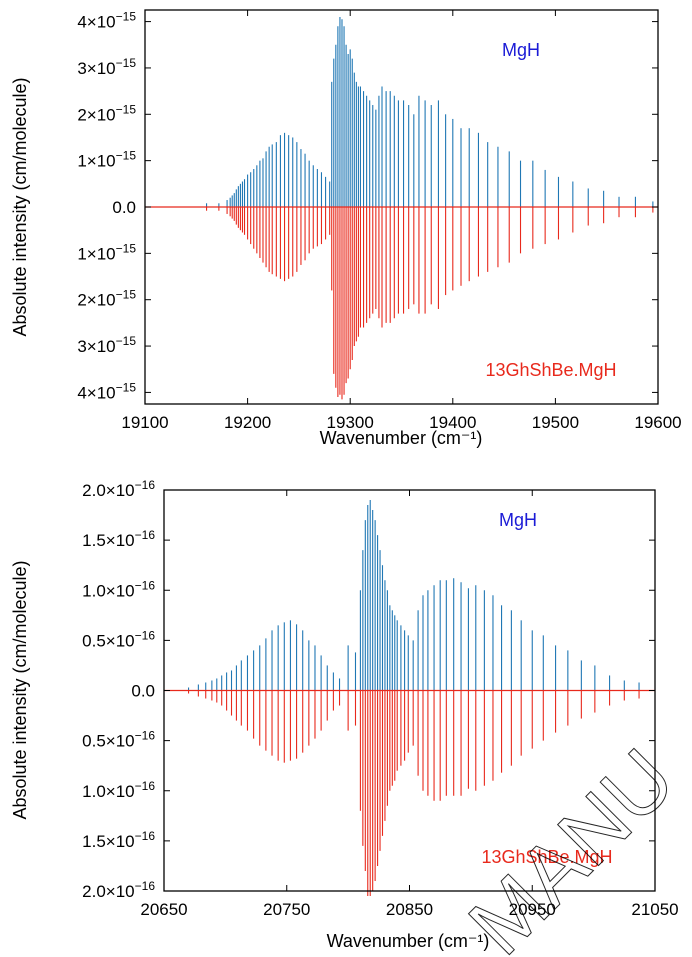 The width and height of the screenshot is (692, 957). Describe the element at coordinates (532, 909) in the screenshot. I see `x-tick-label: 20950` at that location.